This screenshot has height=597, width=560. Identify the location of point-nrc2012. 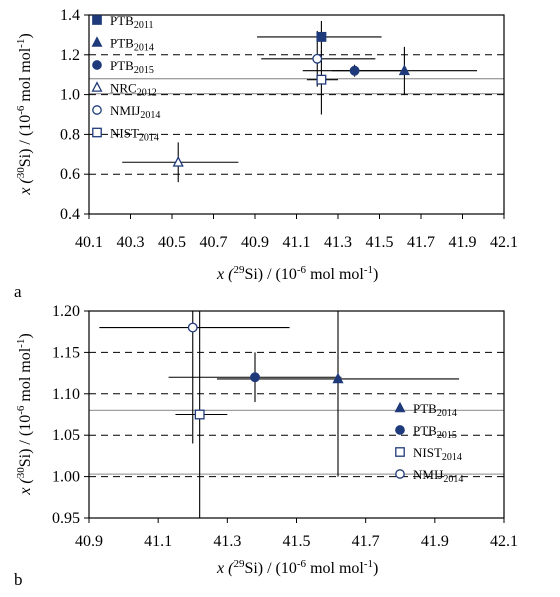
(178, 161).